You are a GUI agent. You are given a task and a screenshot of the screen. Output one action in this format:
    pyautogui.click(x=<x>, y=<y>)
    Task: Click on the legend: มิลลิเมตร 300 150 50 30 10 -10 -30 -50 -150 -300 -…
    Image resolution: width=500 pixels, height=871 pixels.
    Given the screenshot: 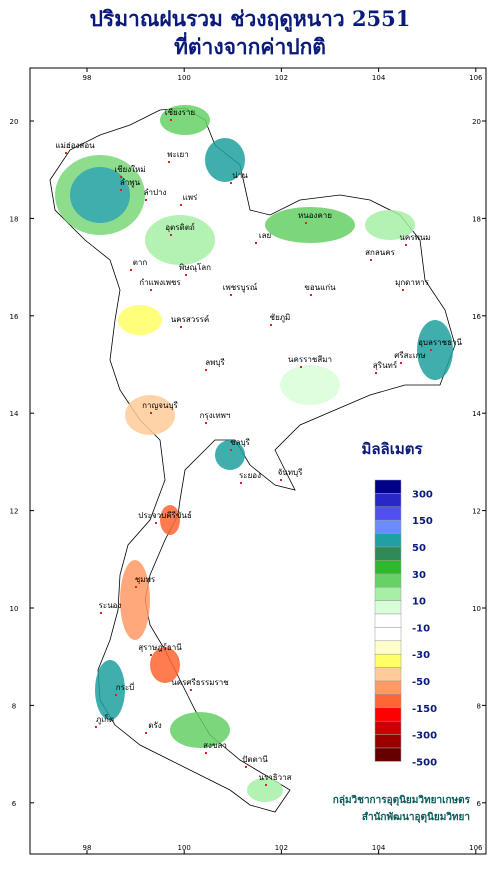 What is the action you would take?
    pyautogui.click(x=399, y=604)
    